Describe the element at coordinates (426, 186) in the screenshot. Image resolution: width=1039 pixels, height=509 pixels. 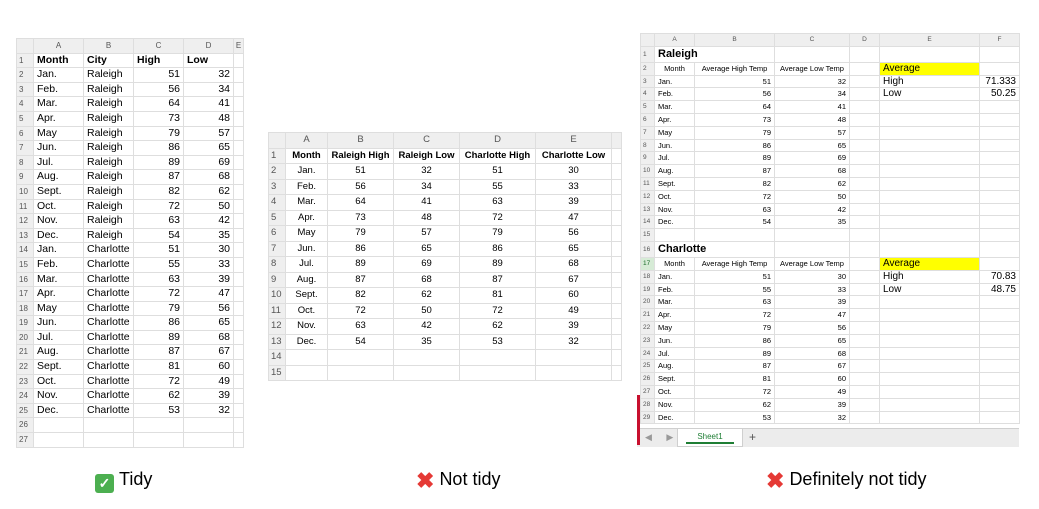
I see `data-cell: 34` at that location.